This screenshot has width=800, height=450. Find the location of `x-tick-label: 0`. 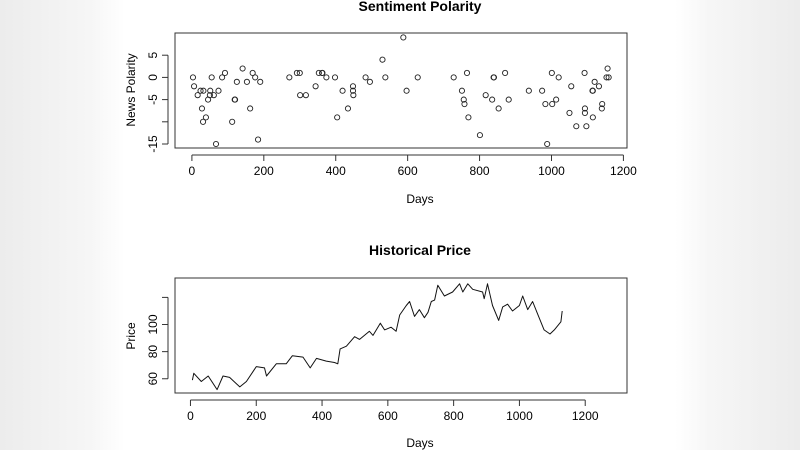

x-tick-label: 0 is located at coordinates (190, 416).